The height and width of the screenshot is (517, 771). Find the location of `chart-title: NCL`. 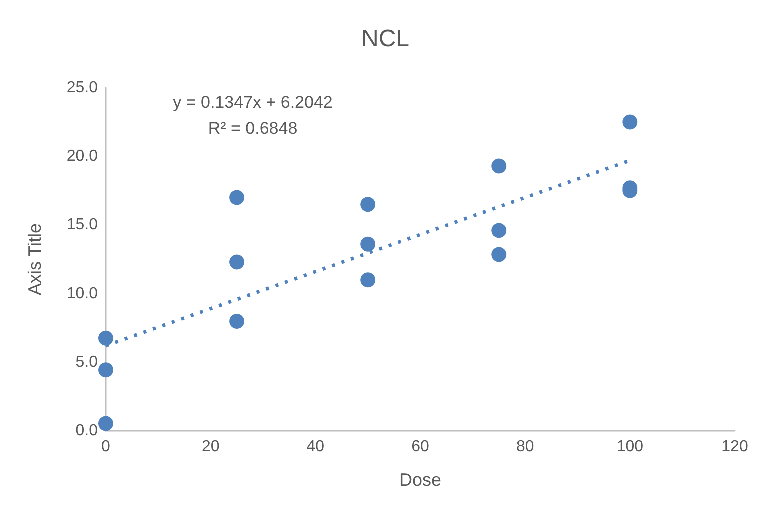

chart-title: NCL is located at coordinates (385, 39).